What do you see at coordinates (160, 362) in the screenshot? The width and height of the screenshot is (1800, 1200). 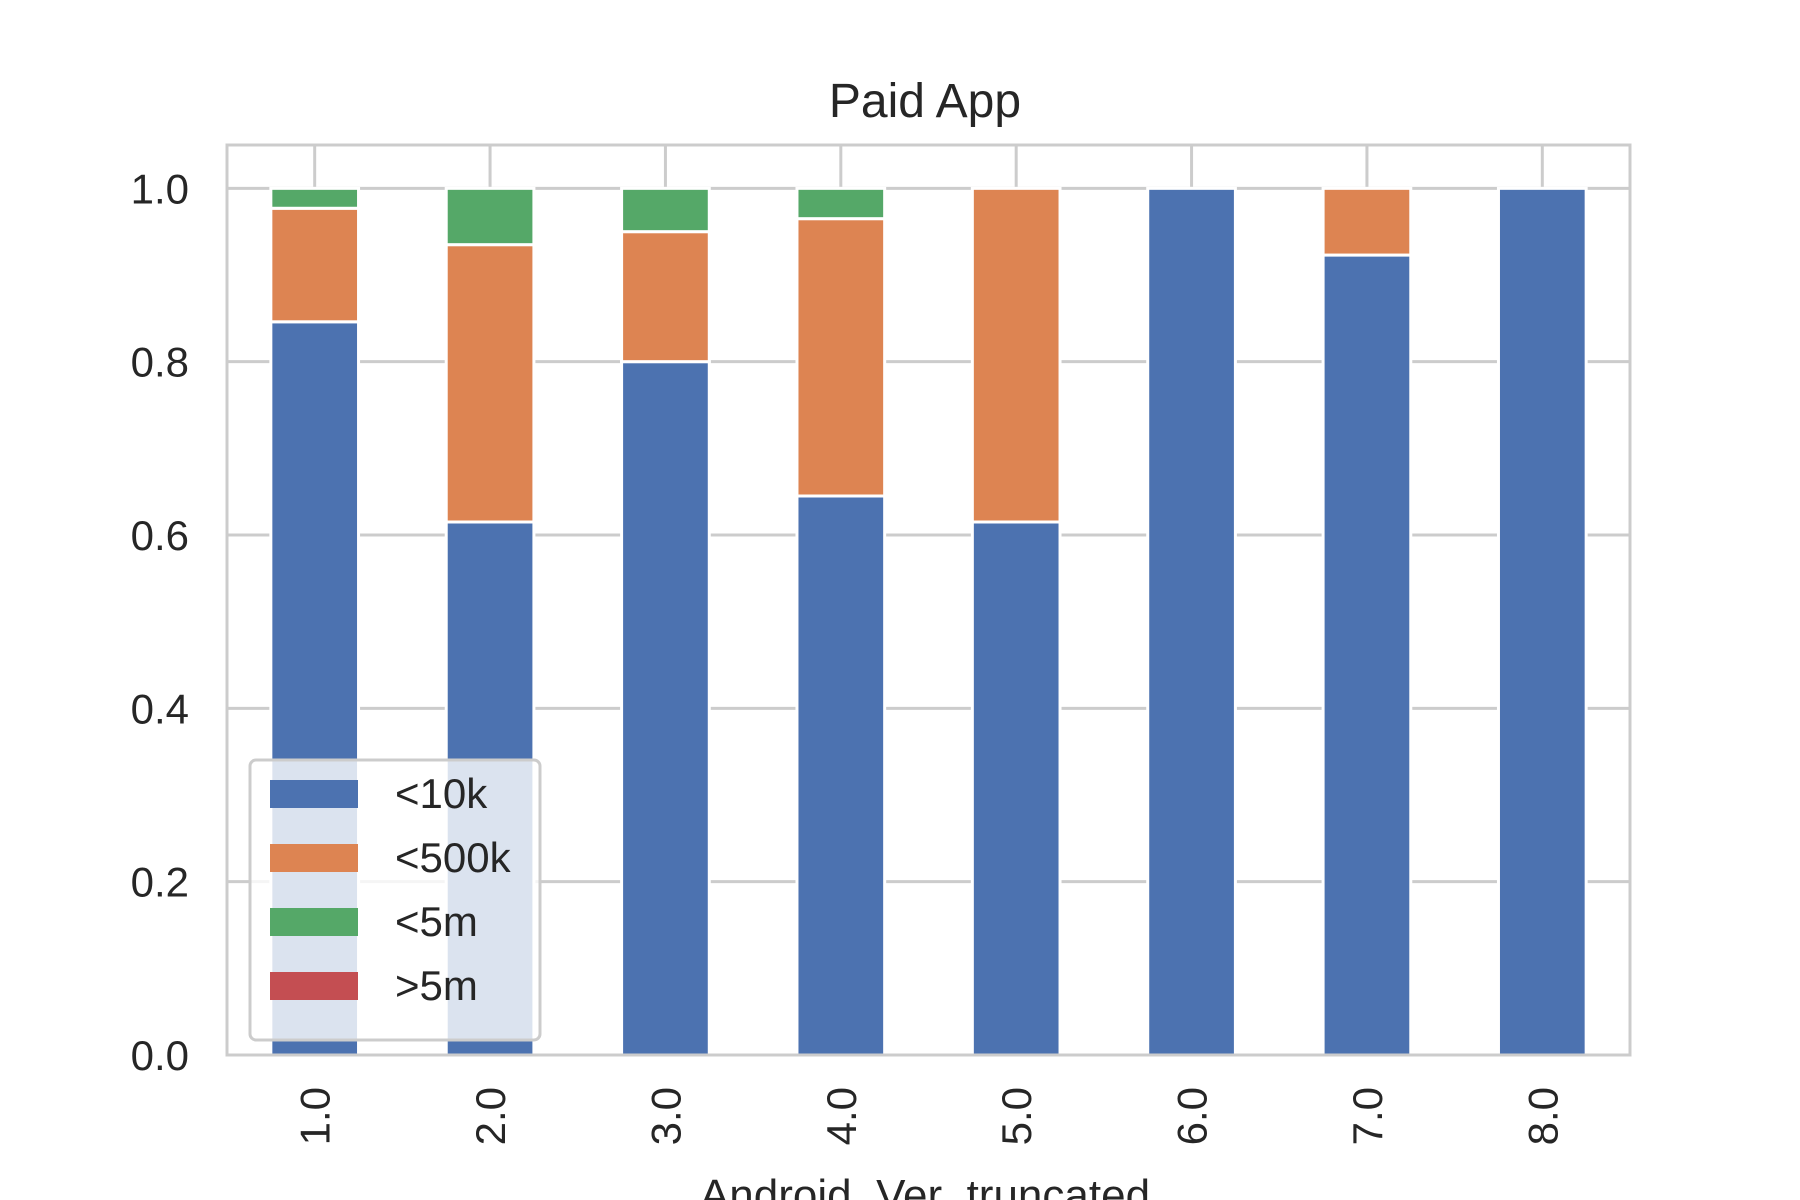 I see `y-tick-label: 0.8` at bounding box center [160, 362].